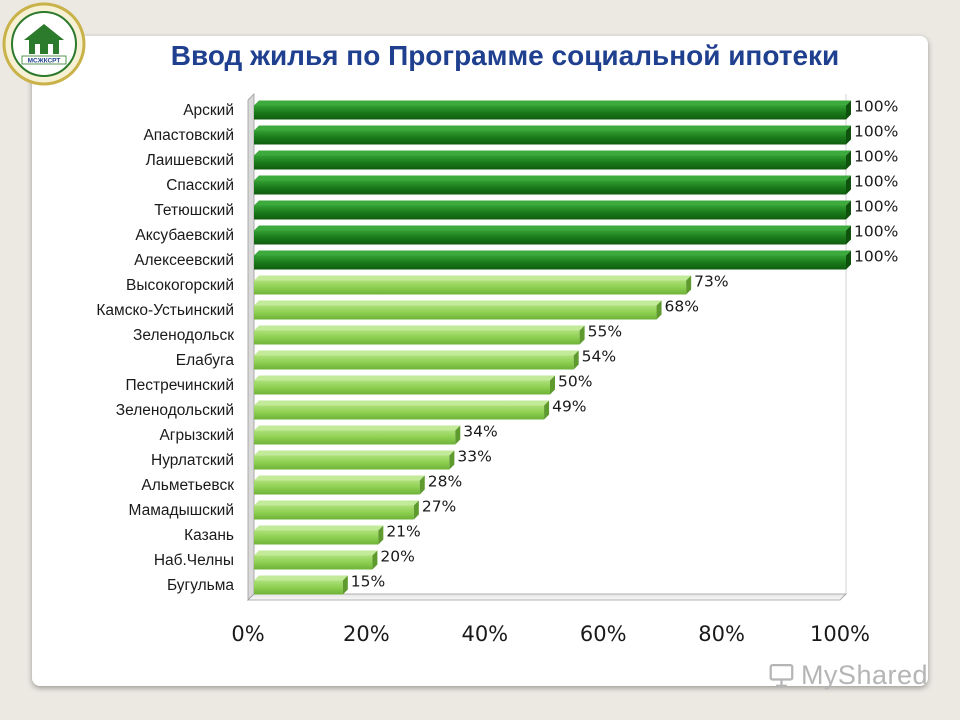 This screenshot has height=720, width=960. I want to click on category-label: Альметьевск, so click(187, 485).